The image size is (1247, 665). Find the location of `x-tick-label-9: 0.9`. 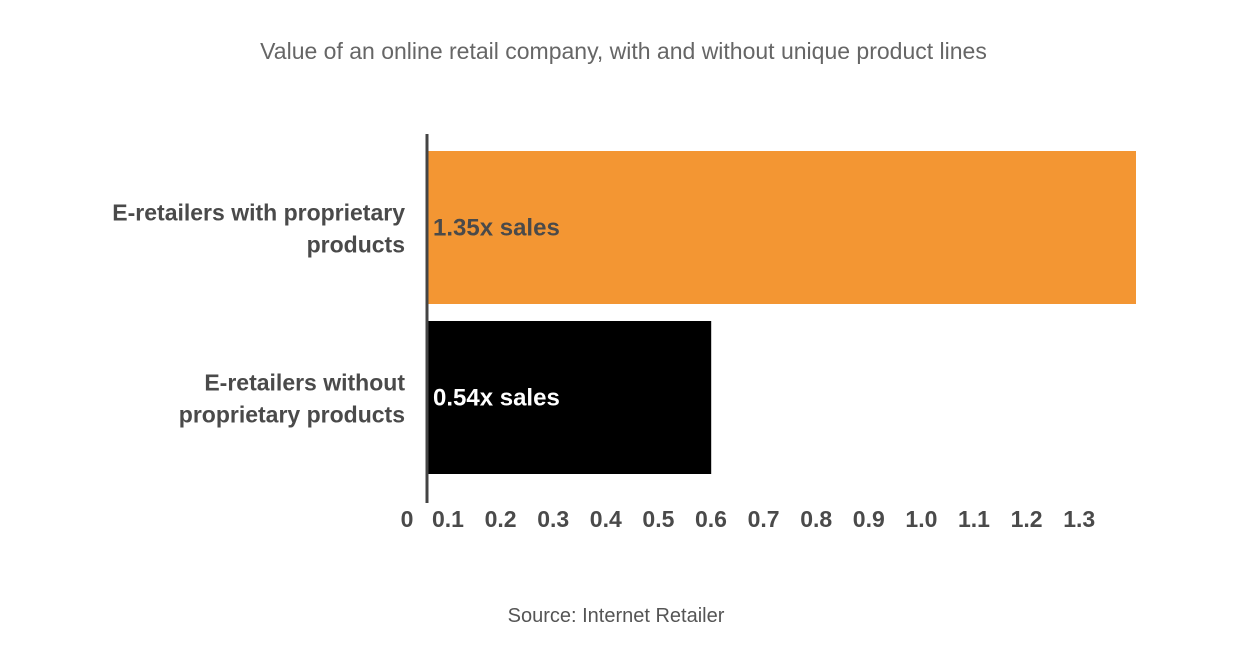

x-tick-label-9: 0.9 is located at coordinates (869, 519).